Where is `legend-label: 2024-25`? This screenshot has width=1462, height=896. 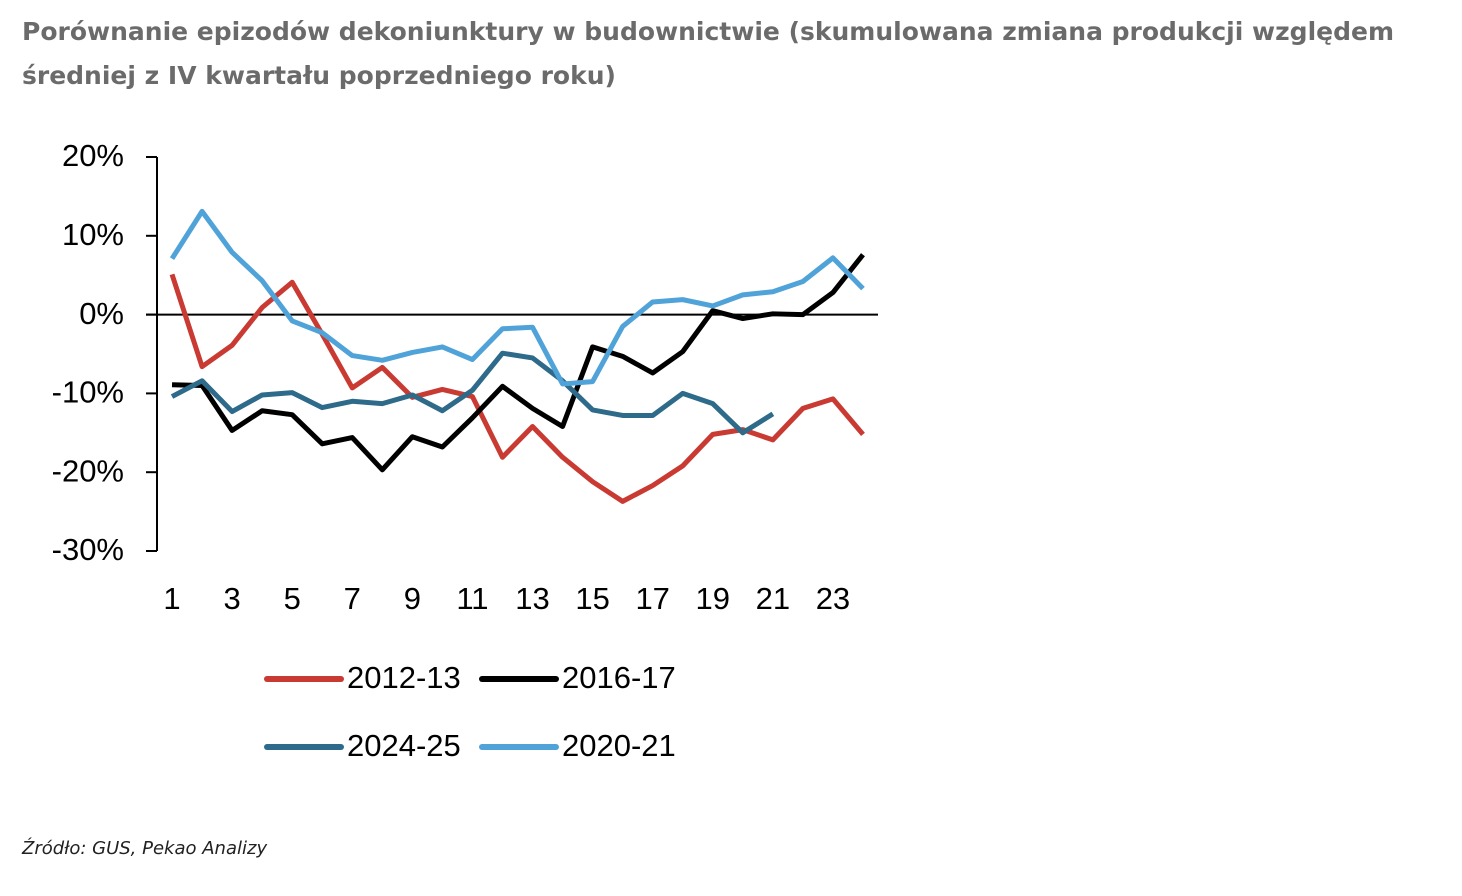 legend-label: 2024-25 is located at coordinates (404, 745).